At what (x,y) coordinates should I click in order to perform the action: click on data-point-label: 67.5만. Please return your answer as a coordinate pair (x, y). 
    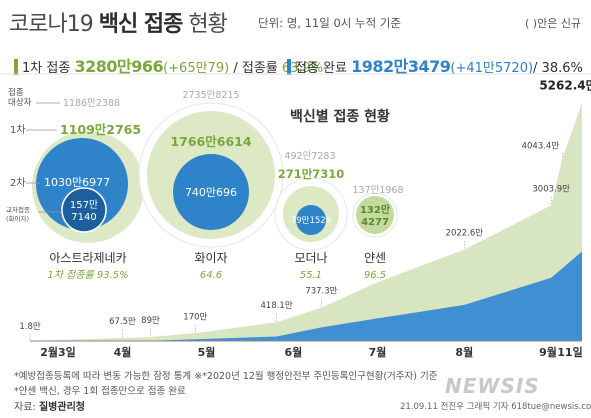
    Looking at the image, I should click on (122, 322).